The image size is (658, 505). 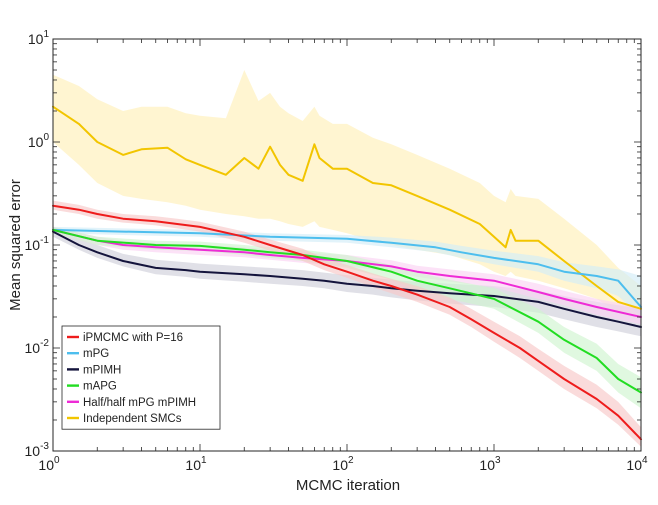 I want to click on x-tick-label: 10⁰, so click(x=49, y=464).